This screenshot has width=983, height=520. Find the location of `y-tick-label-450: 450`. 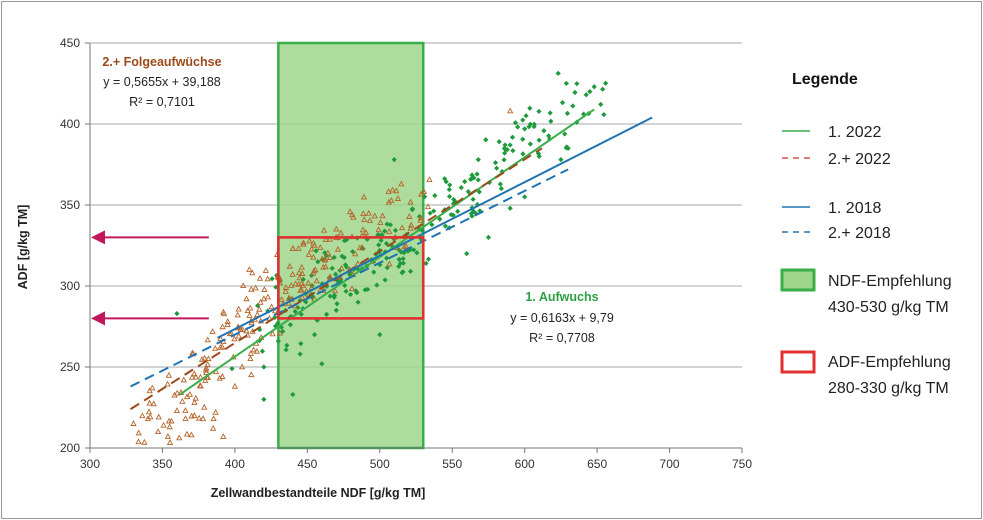

y-tick-label-450: 450 is located at coordinates (70, 43).